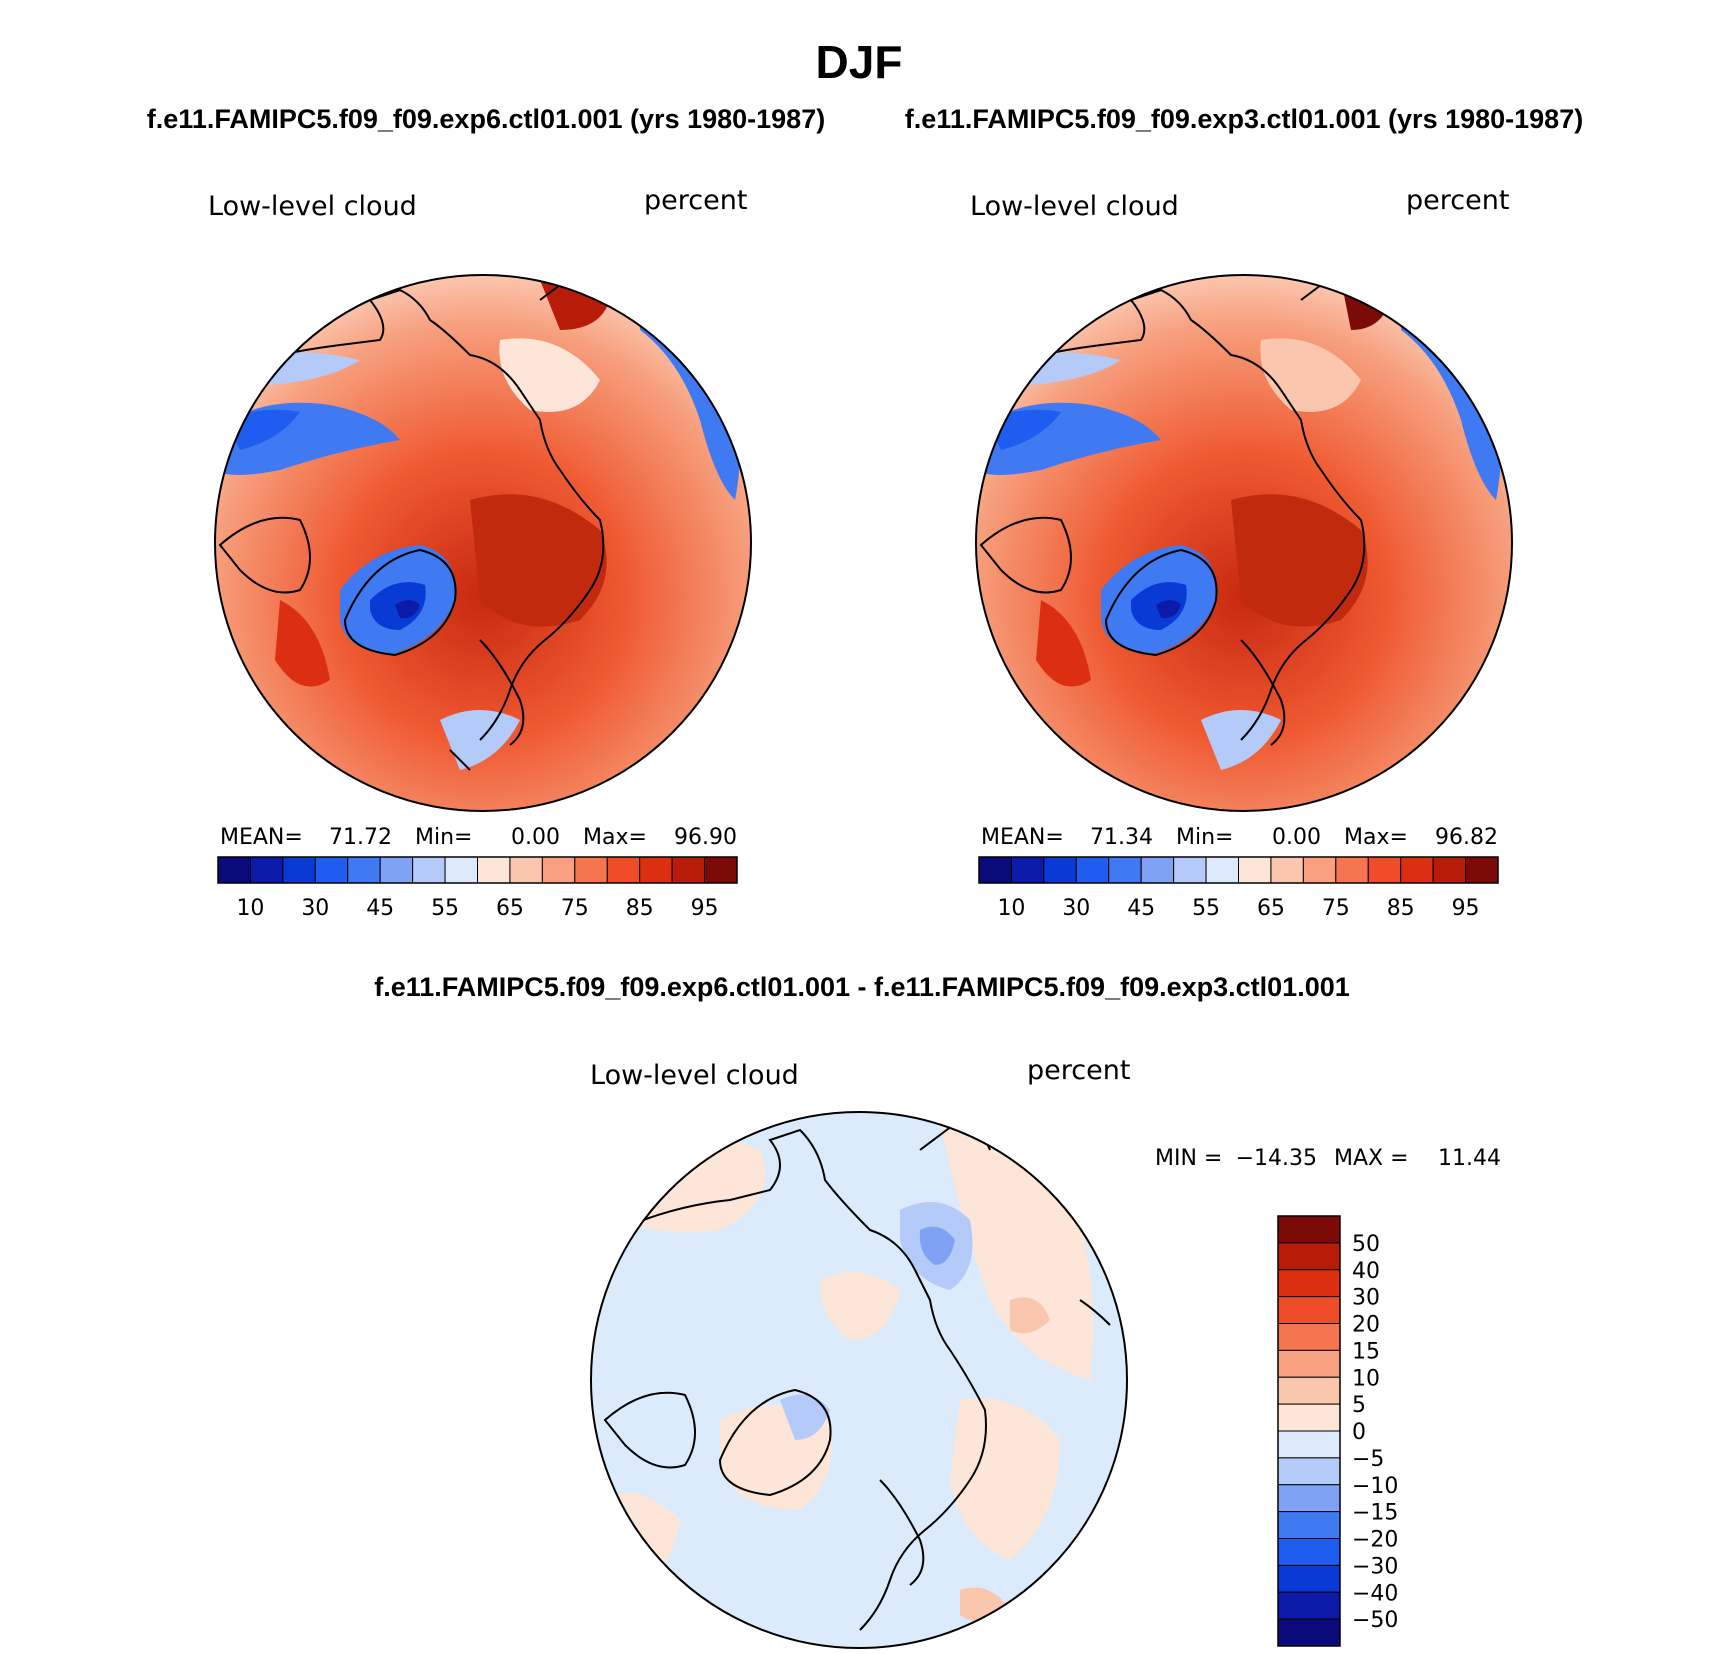 This screenshot has width=1710, height=1654. Describe the element at coordinates (1375, 1513) in the screenshot. I see `diff-colorbar-tick-label: −15` at that location.